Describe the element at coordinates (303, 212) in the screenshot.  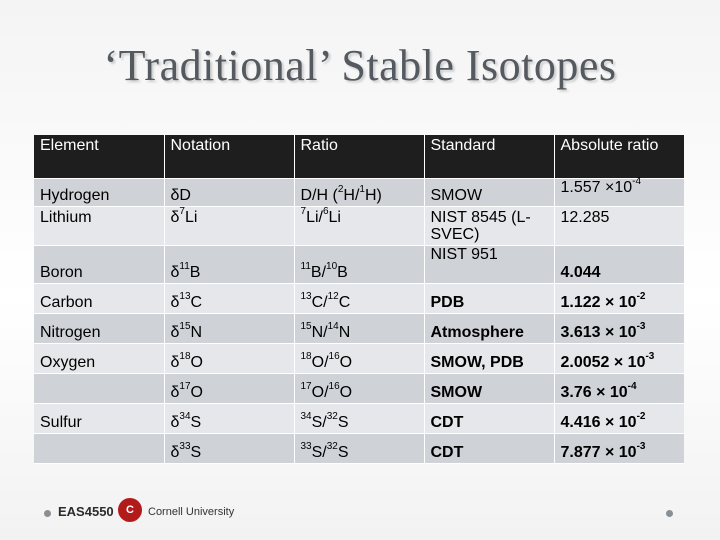
I see `superscript: 7` at that location.